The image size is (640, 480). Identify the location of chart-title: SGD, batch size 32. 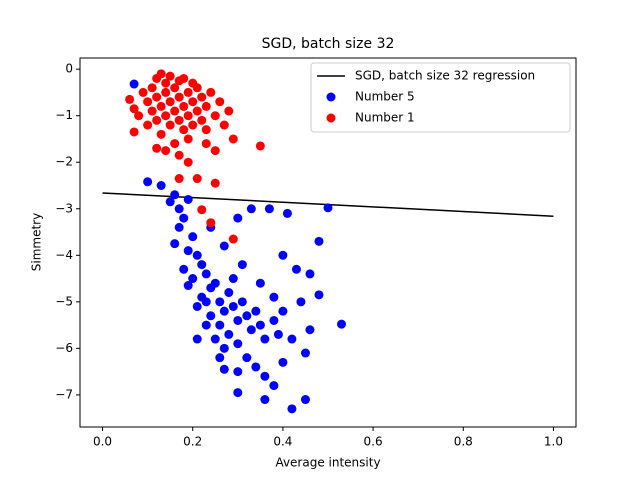
(328, 44).